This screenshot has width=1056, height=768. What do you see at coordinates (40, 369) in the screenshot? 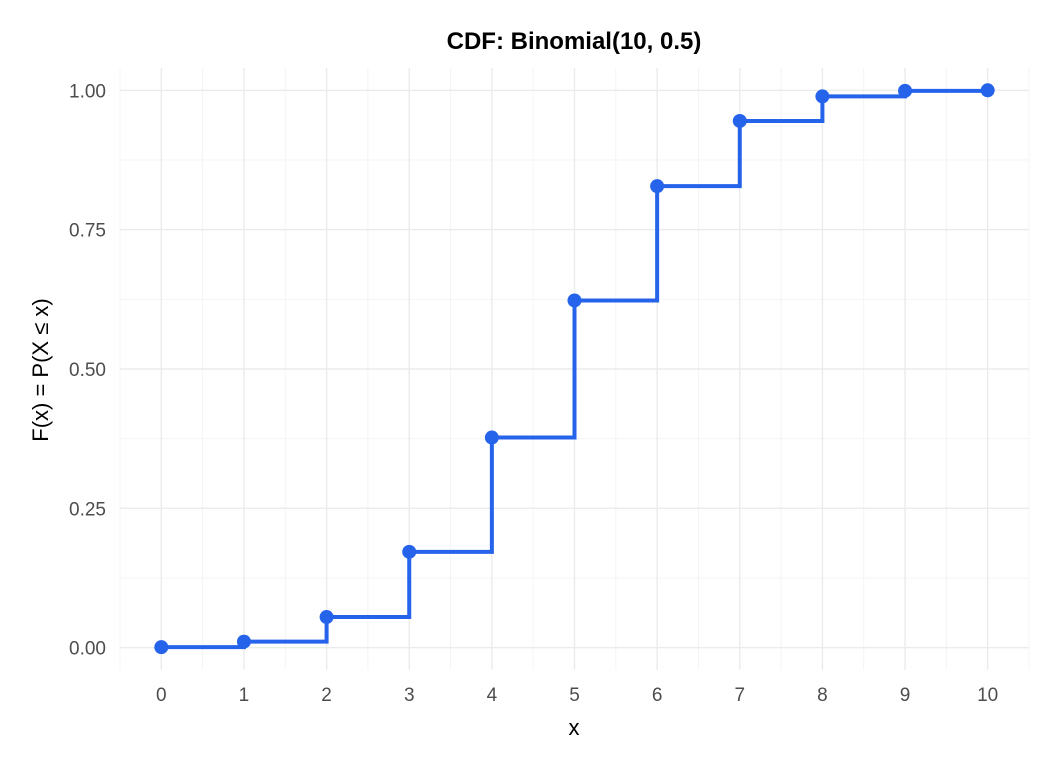
I see `y-axis-title: F(x) = P(X ≤ x)` at bounding box center [40, 369].